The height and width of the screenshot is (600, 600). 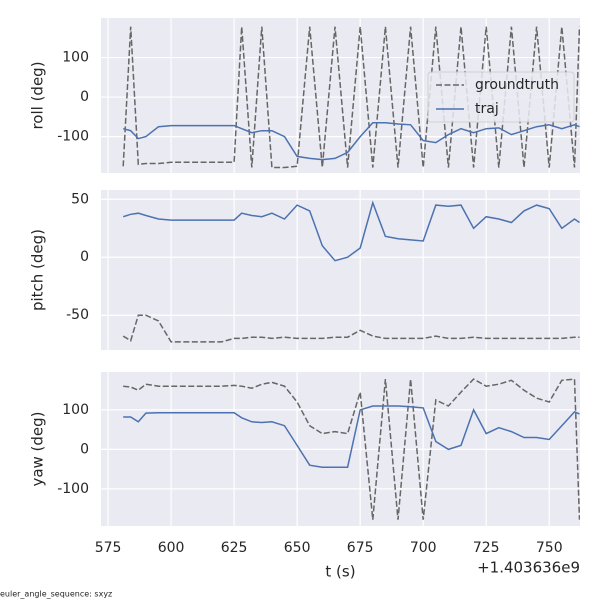 What do you see at coordinates (360, 548) in the screenshot?
I see `x-tick-label: 675` at bounding box center [360, 548].